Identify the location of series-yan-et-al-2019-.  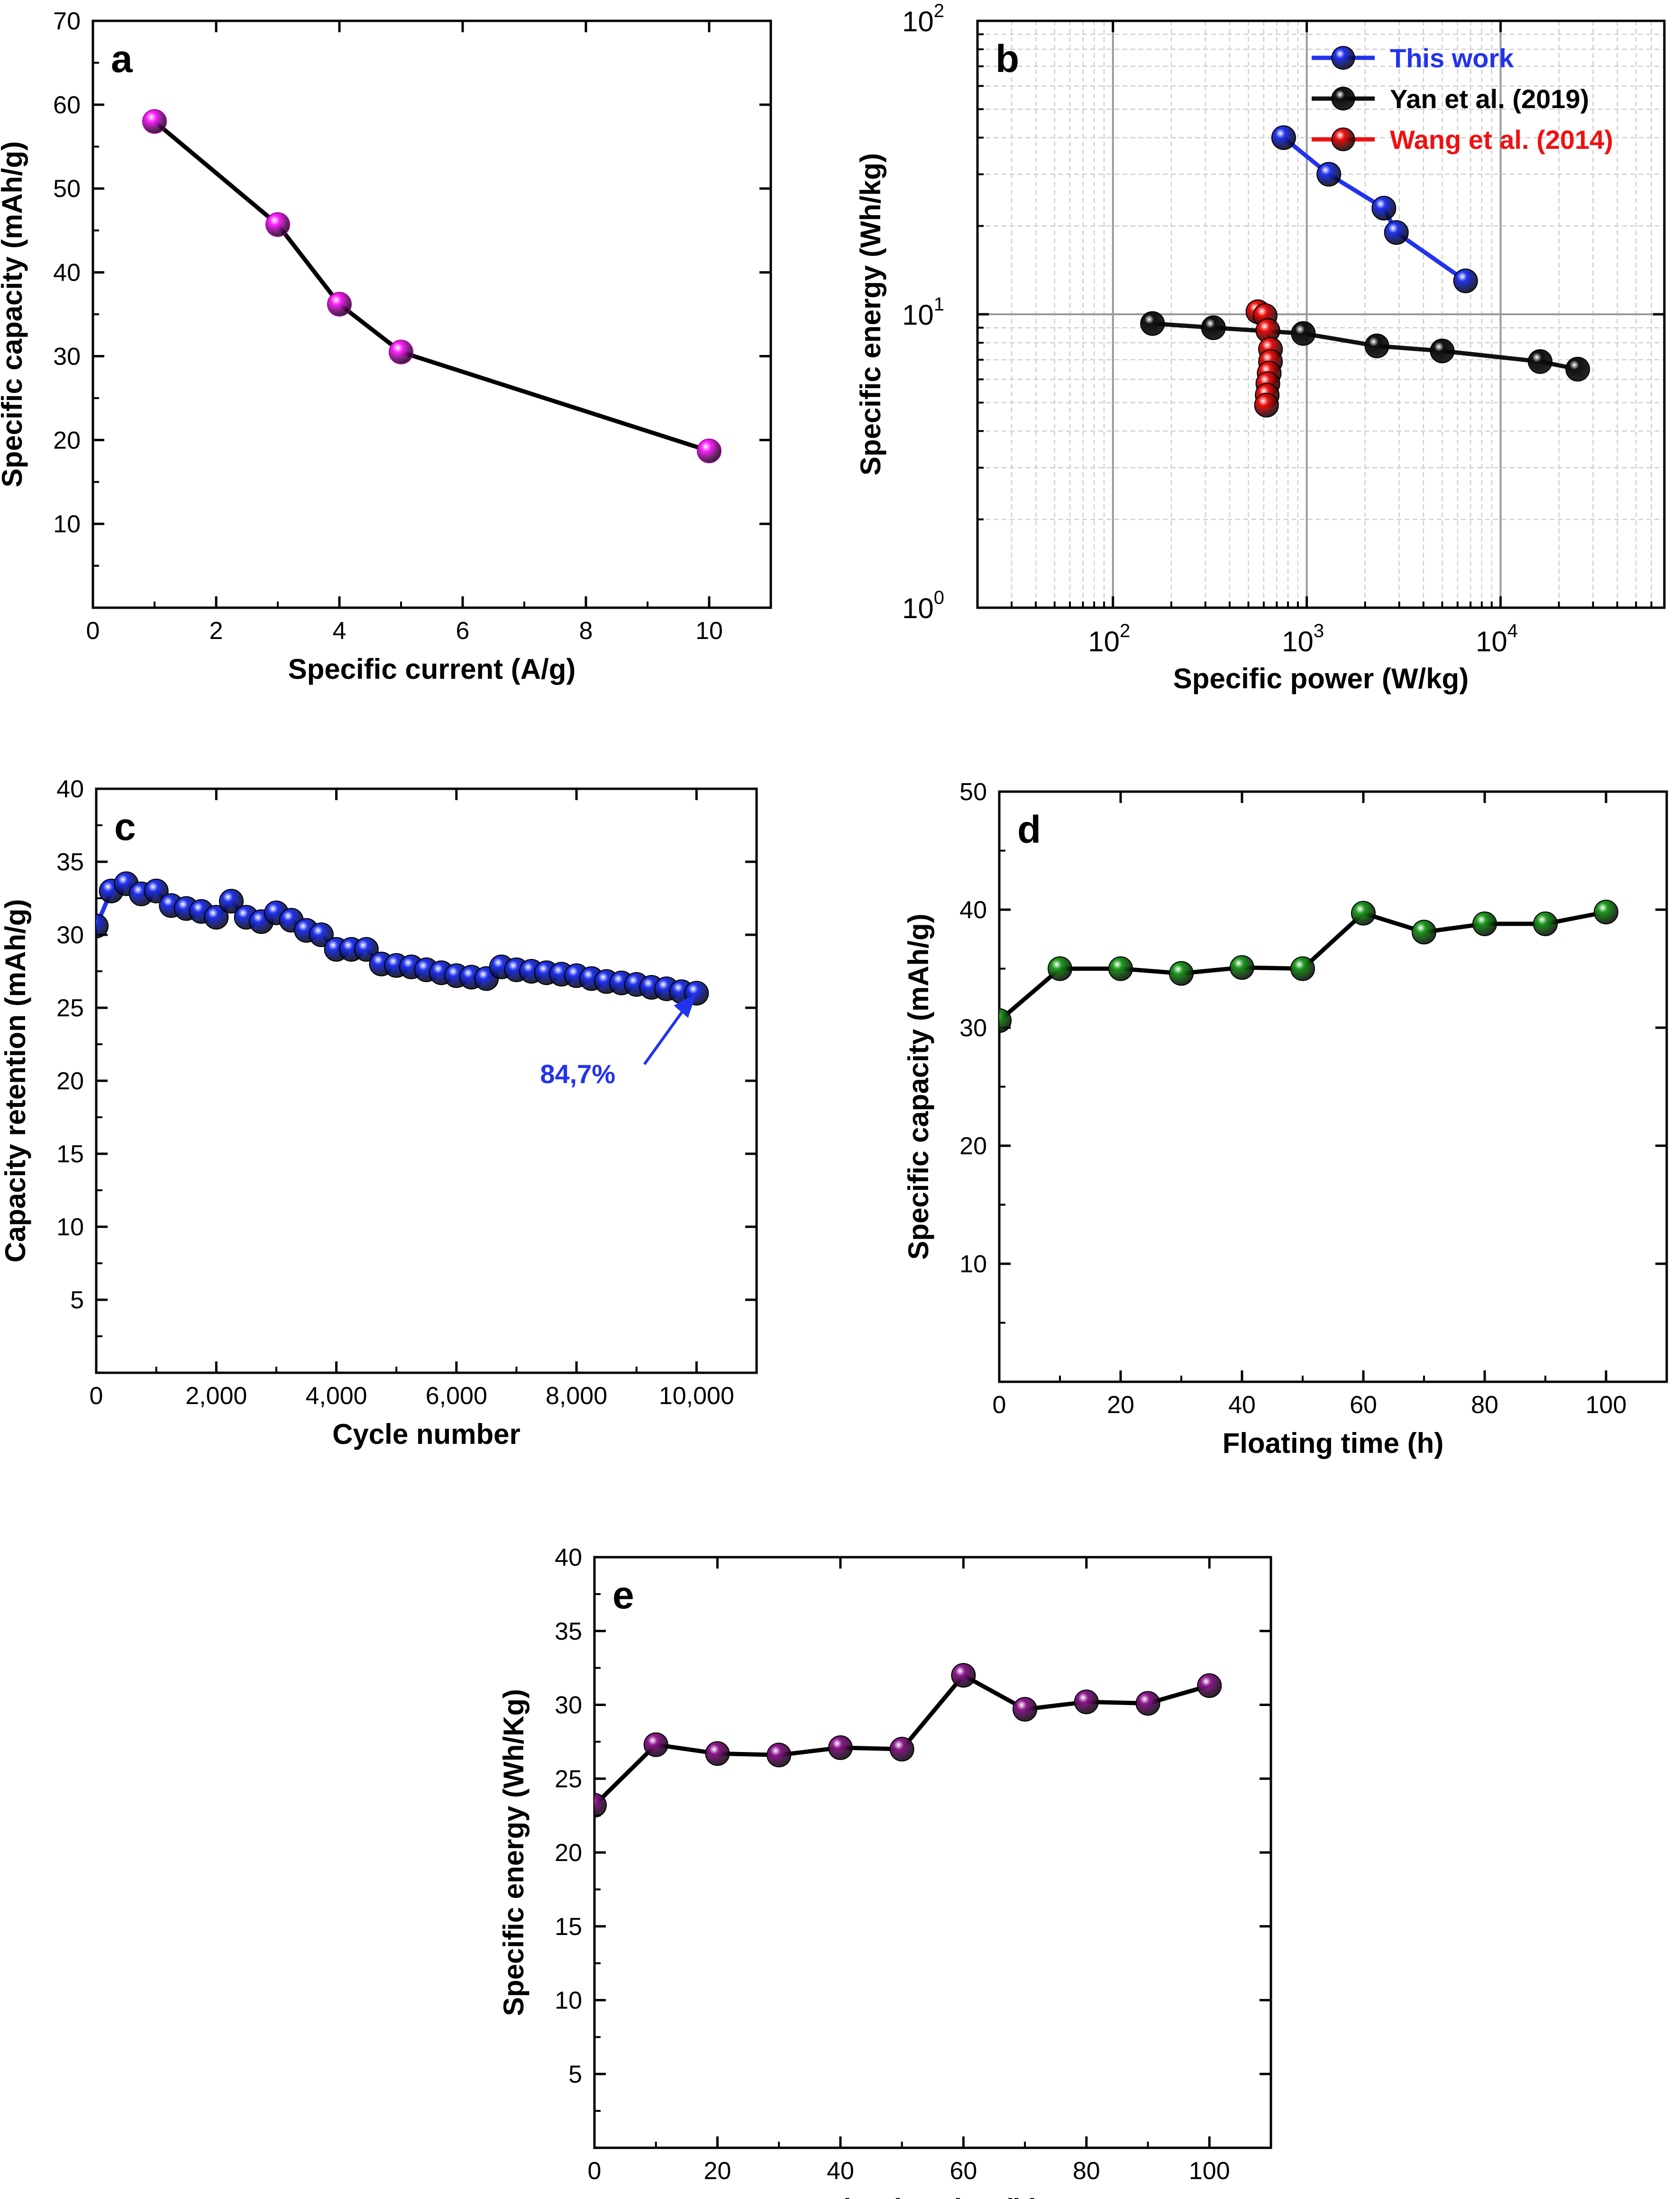
(1365, 346).